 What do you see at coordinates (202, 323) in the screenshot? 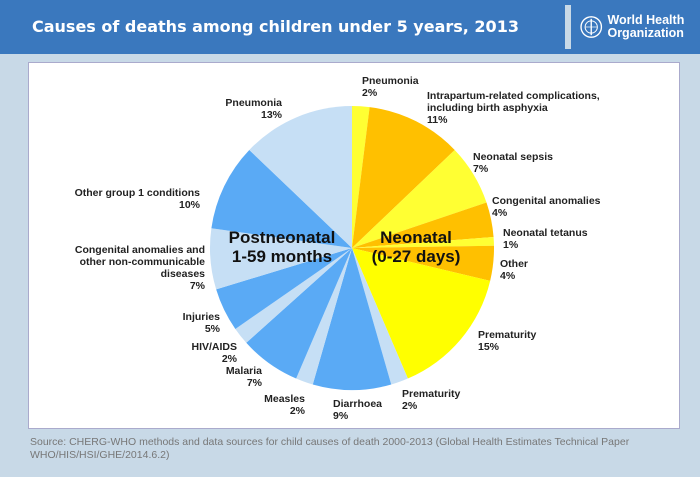
I see `slice-label: Injuries 5%` at bounding box center [202, 323].